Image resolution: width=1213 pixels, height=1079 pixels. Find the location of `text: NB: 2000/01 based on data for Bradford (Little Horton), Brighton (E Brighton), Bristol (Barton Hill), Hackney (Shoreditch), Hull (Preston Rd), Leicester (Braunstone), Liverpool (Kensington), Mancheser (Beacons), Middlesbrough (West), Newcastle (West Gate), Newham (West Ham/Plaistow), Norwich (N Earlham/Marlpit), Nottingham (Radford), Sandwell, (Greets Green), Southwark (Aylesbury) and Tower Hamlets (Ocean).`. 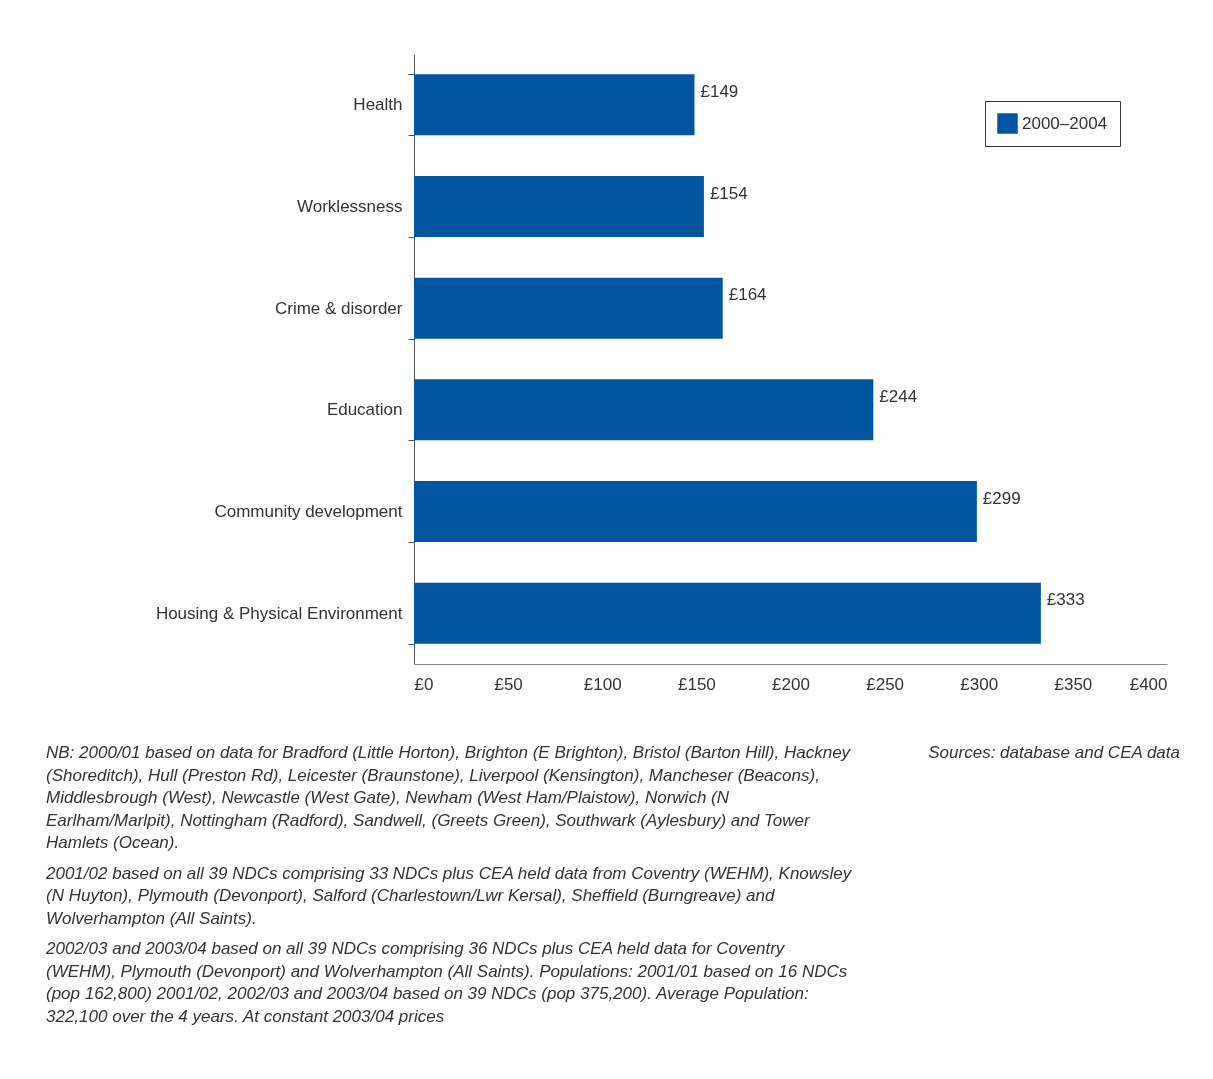

text: NB: 2000/01 based on data for Bradford (Little Horton), Brighton (E Brighton), Bristol (Barton Hill), Hackney (Shoreditch), Hull (Preston Rd), Leicester (Braunstone), Liverpool (Kensington), Mancheser (Beacons), Middlesbrough (West), Newcastle (West Gate), Newham (West Ham/Plaistow), Norwich (N Earlham/Marlpit), Nottingham (Radford), Sandwell, (Greets Green), Southwark (Aylesbury) and Tower Hamlets (Ocean). is located at coordinates (449, 798).